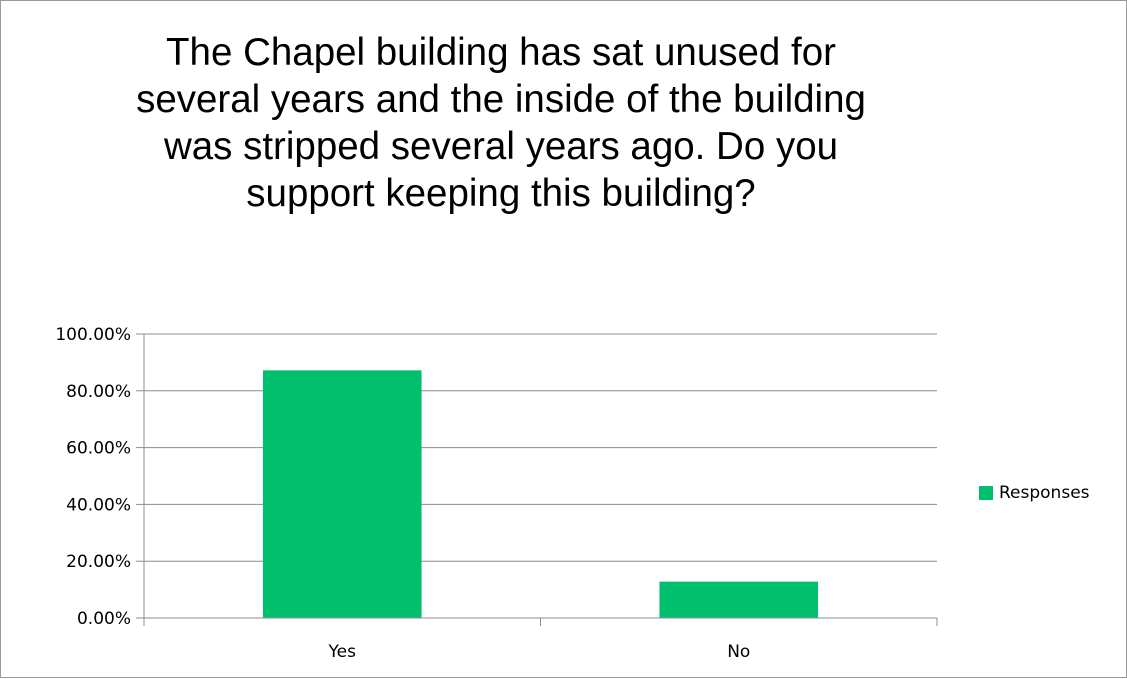 The height and width of the screenshot is (679, 1127). What do you see at coordinates (93, 335) in the screenshot?
I see `y-tick-label: 100.00%` at bounding box center [93, 335].